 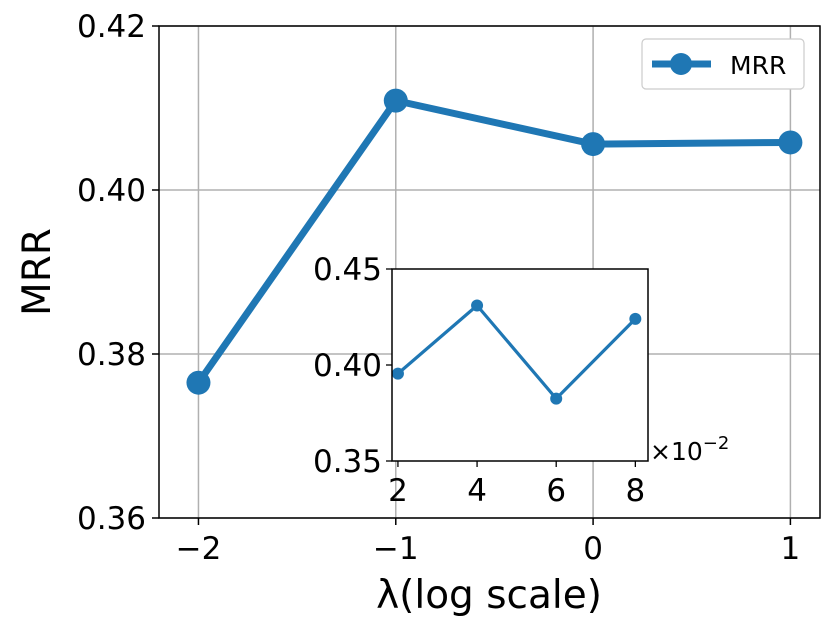 I want to click on inset-y-tick-label: 0.45, so click(x=347, y=270).